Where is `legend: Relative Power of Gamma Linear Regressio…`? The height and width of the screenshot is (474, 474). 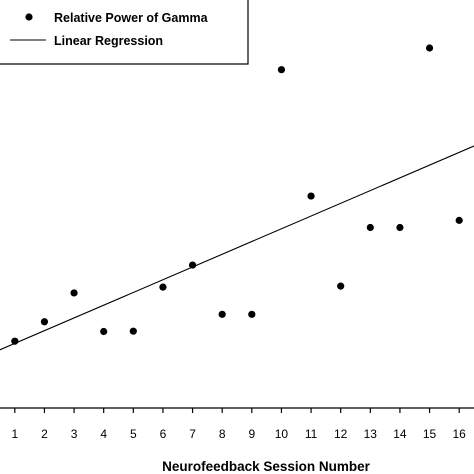 legend: Relative Power of Gamma Linear Regressio… is located at coordinates (124, 32).